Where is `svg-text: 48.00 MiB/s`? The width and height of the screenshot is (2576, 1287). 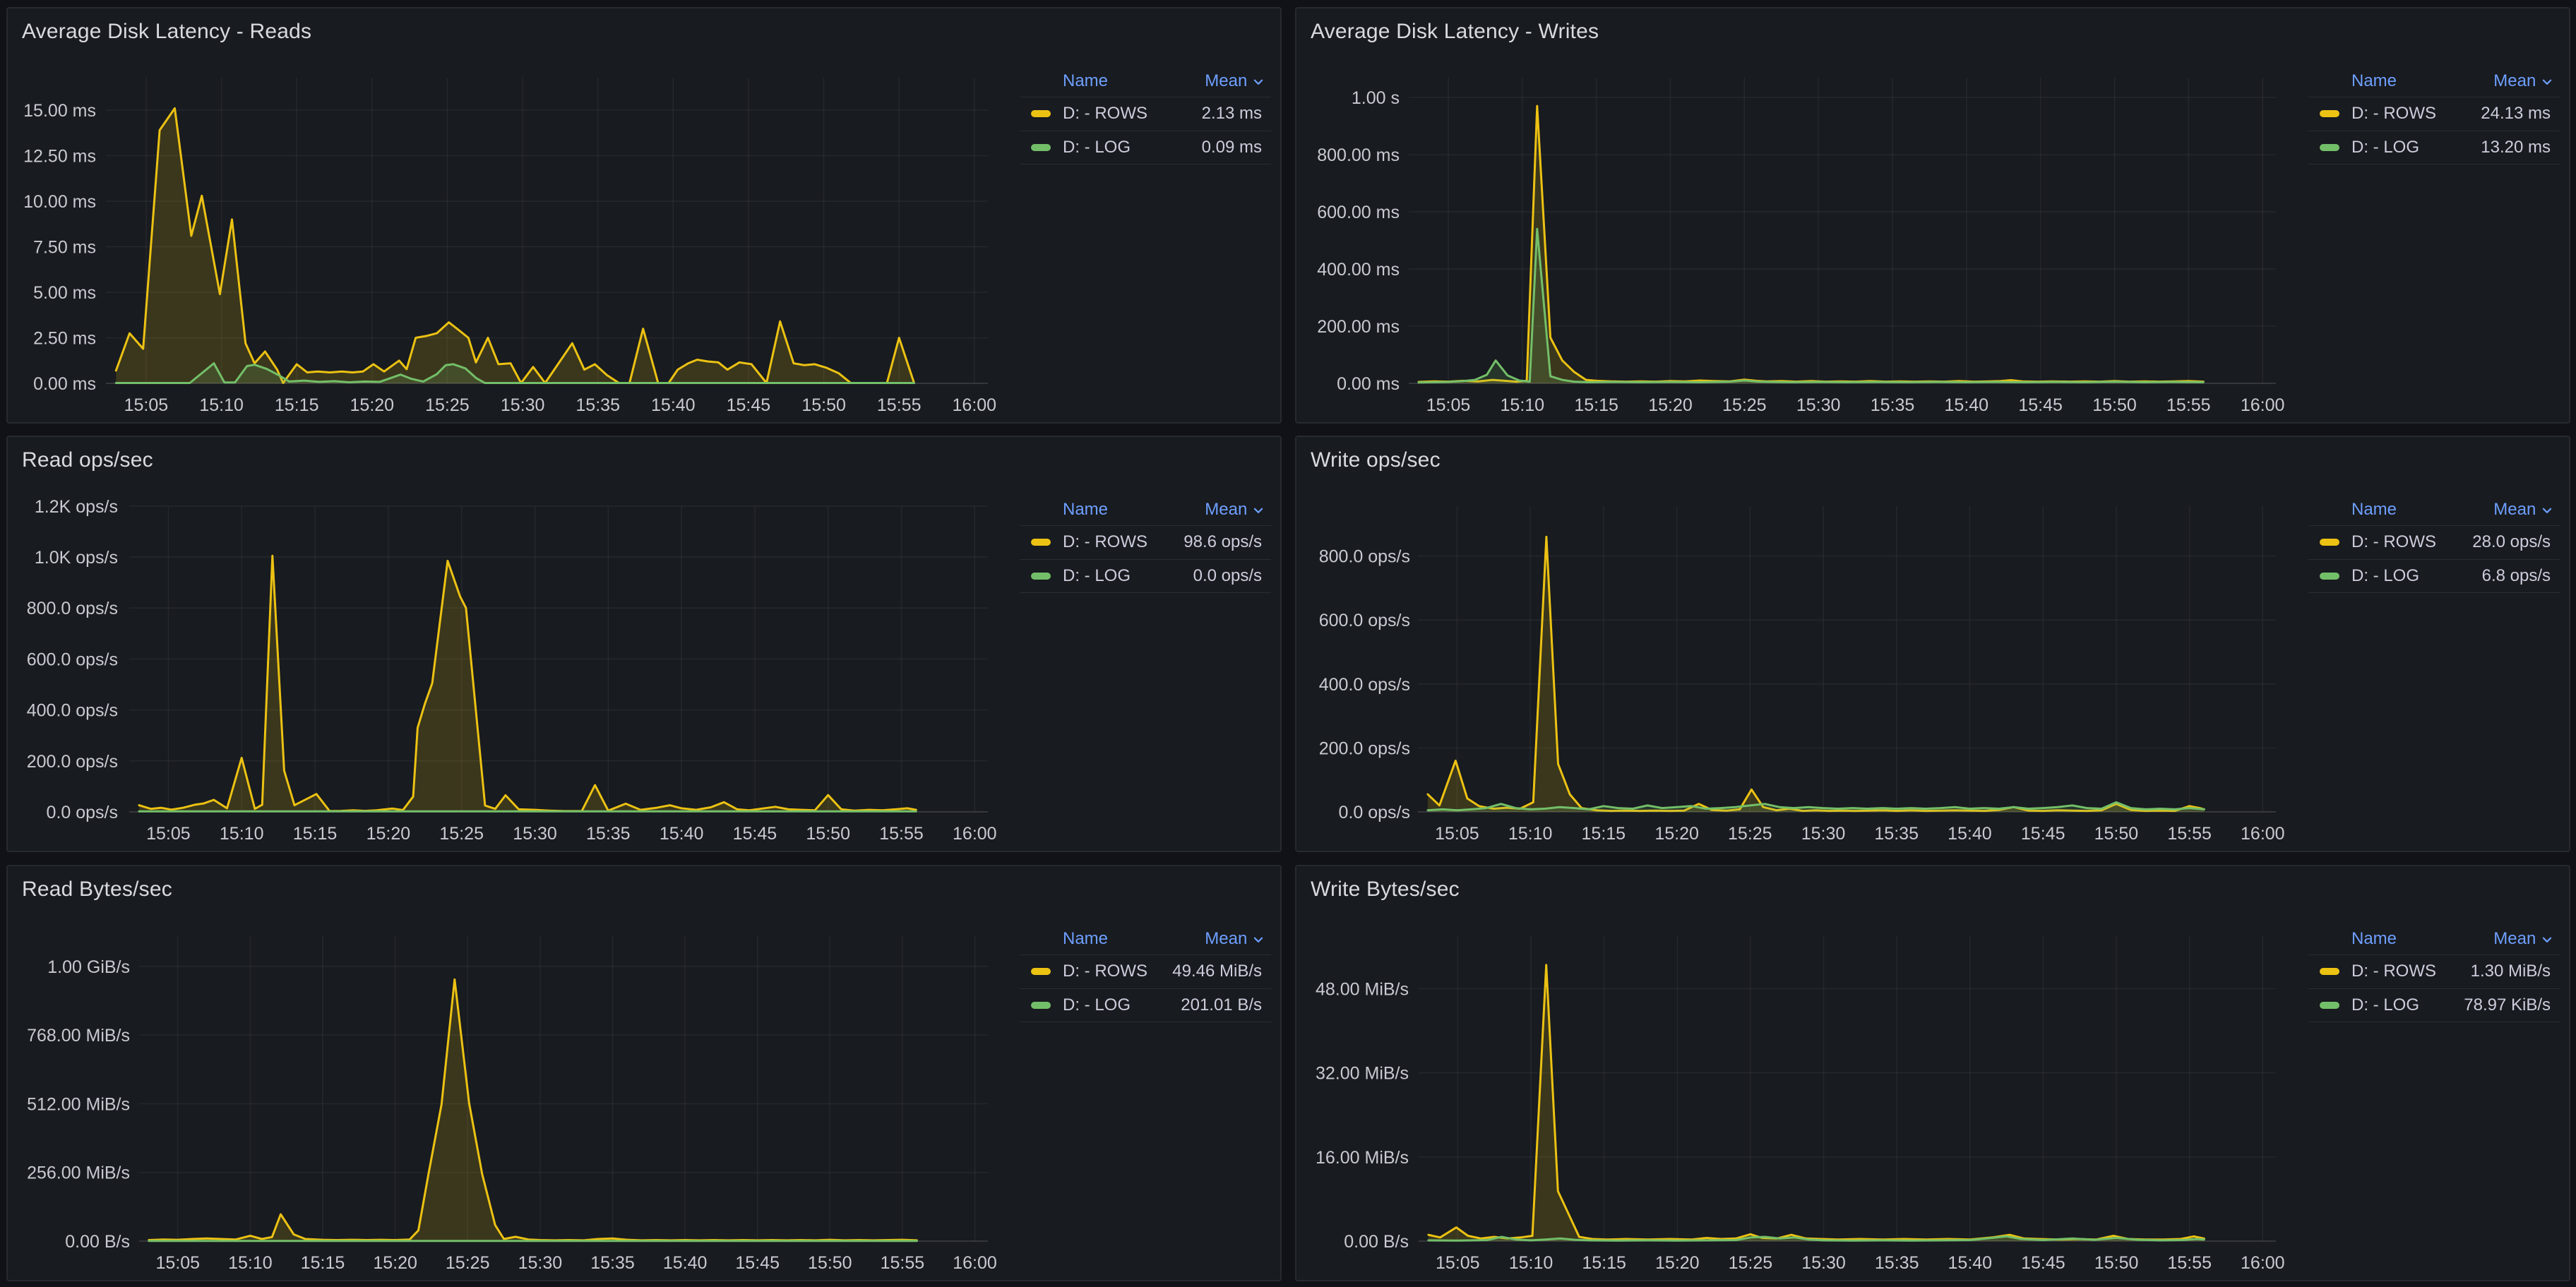
svg-text: 48.00 MiB/s is located at coordinates (1362, 989).